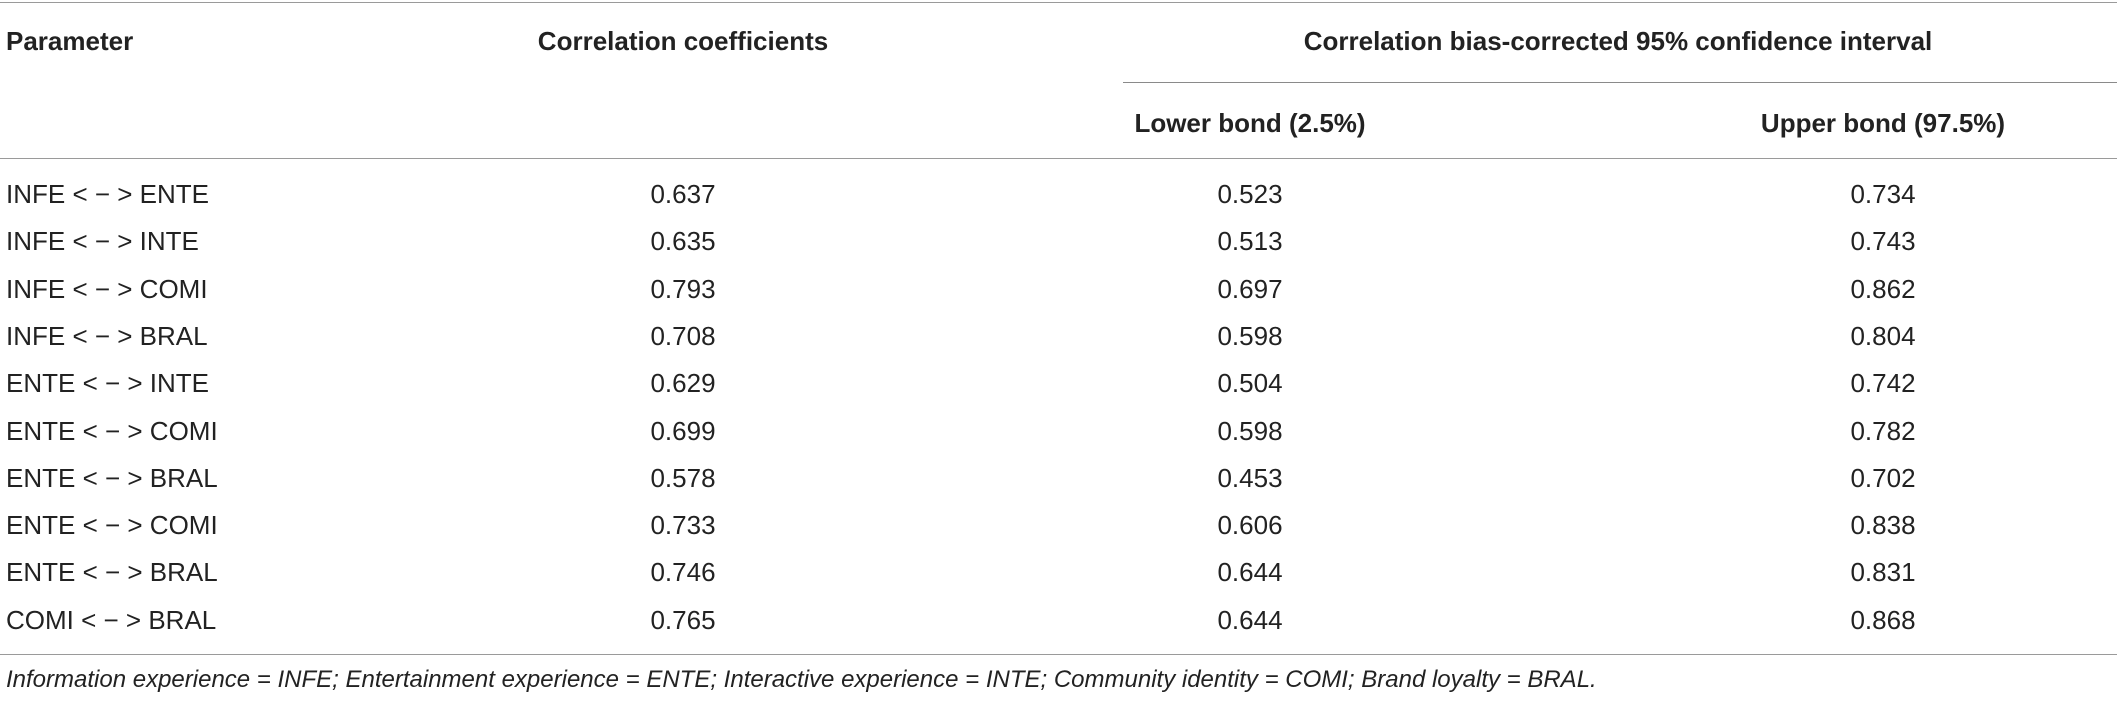 The height and width of the screenshot is (704, 2117). What do you see at coordinates (1250, 241) in the screenshot?
I see `cell-lower-bond: 0.513` at bounding box center [1250, 241].